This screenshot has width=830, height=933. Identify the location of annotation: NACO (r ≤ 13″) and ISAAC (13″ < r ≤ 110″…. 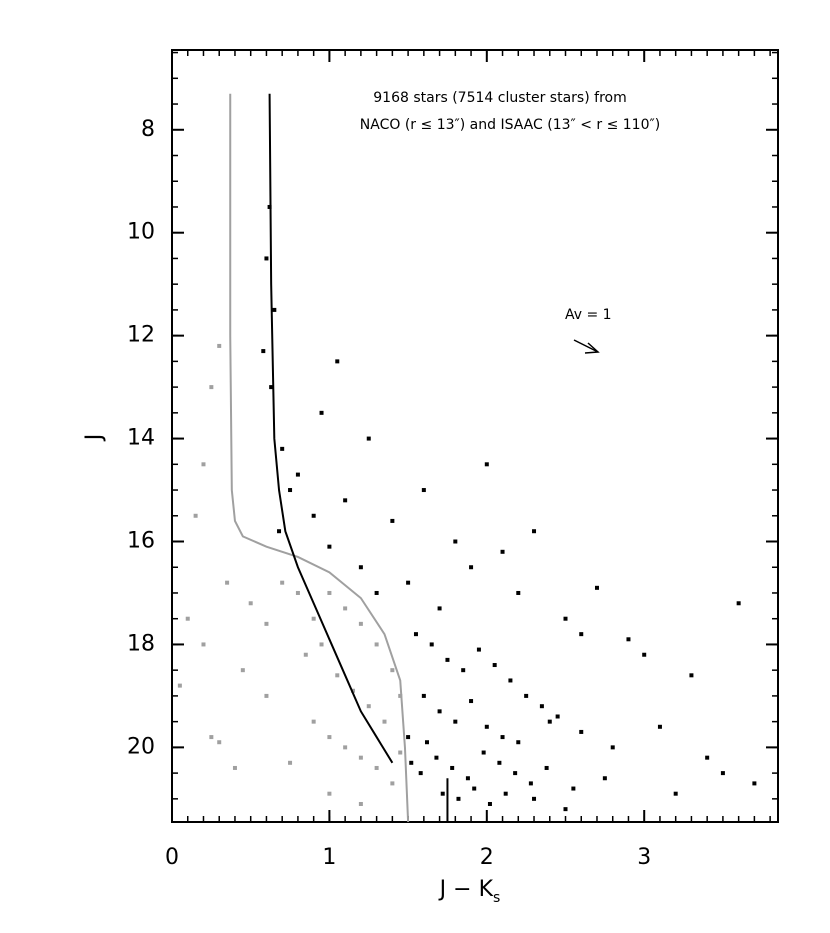
(510, 125).